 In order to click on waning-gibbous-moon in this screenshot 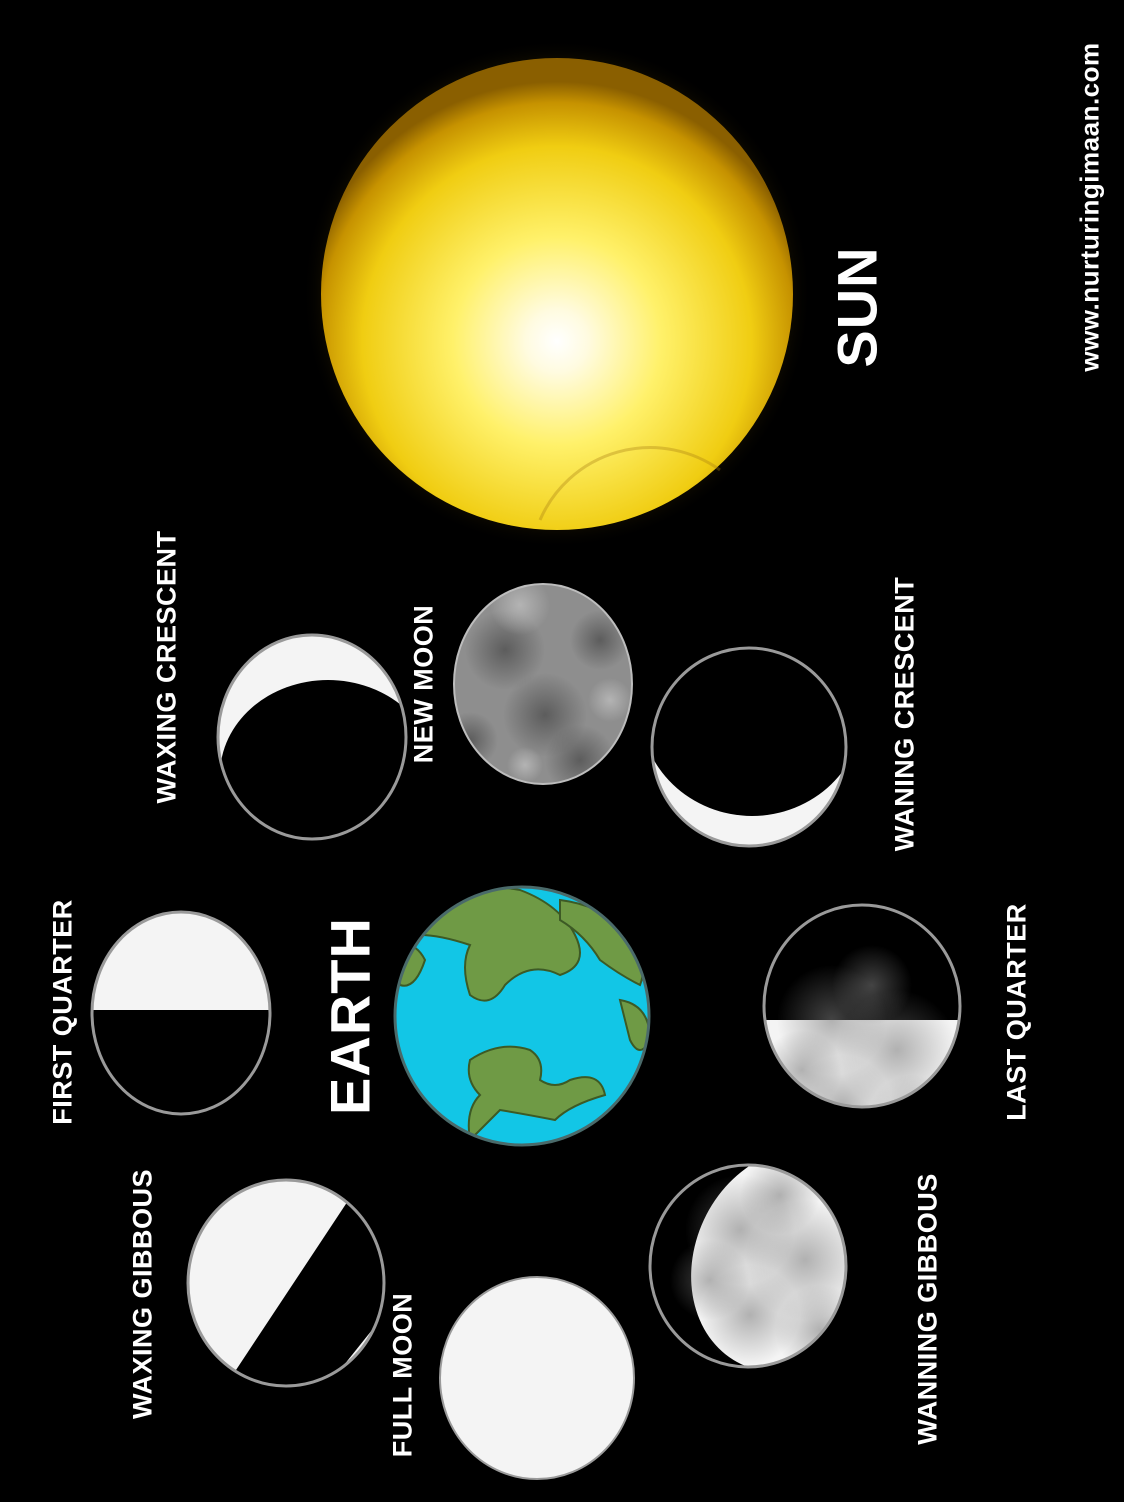, I will do `click(748, 1266)`.